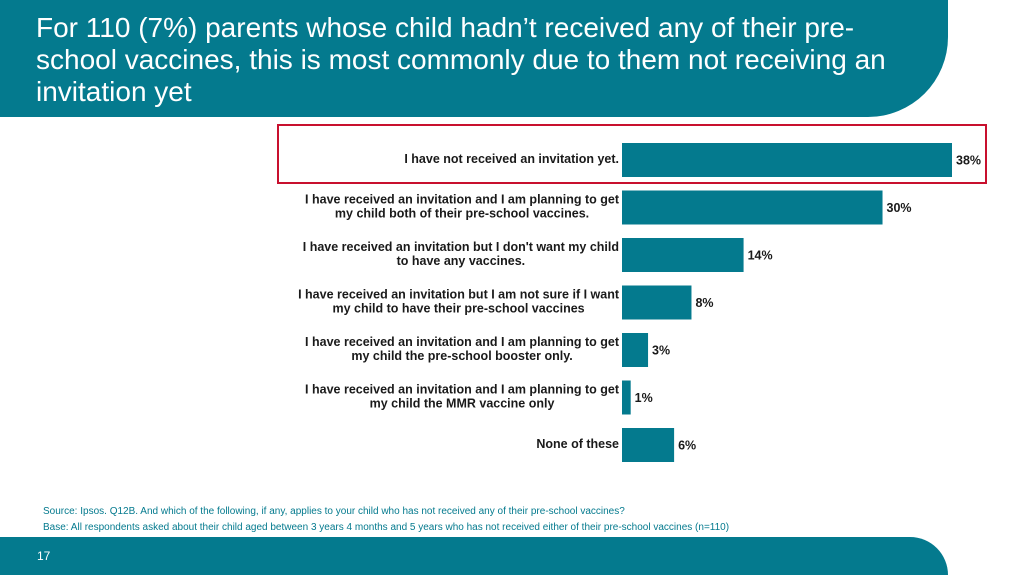 This screenshot has height=575, width=1024. Describe the element at coordinates (461, 261) in the screenshot. I see `category-label-line: to have any vaccines.` at that location.